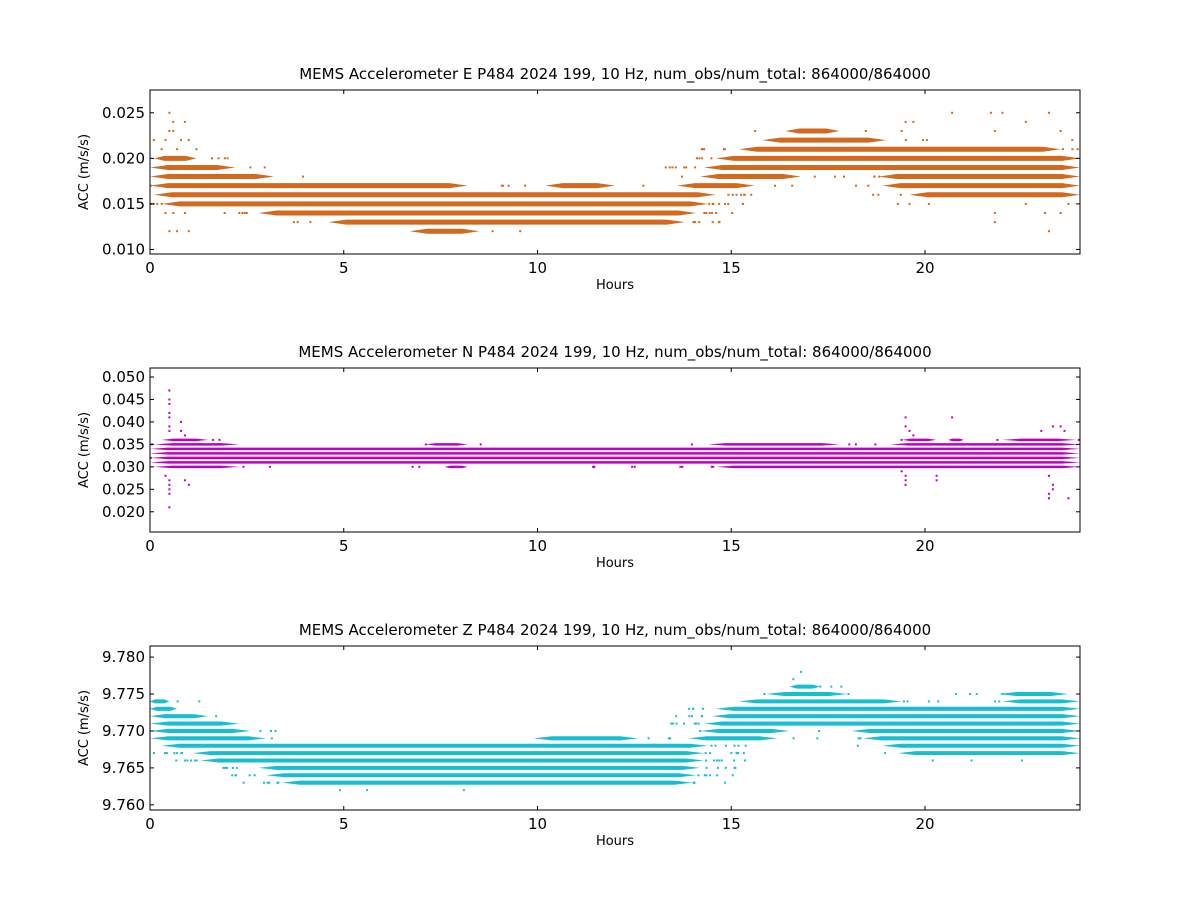 This screenshot has height=900, width=1200. What do you see at coordinates (615, 172) in the screenshot?
I see `axes-frame` at bounding box center [615, 172].